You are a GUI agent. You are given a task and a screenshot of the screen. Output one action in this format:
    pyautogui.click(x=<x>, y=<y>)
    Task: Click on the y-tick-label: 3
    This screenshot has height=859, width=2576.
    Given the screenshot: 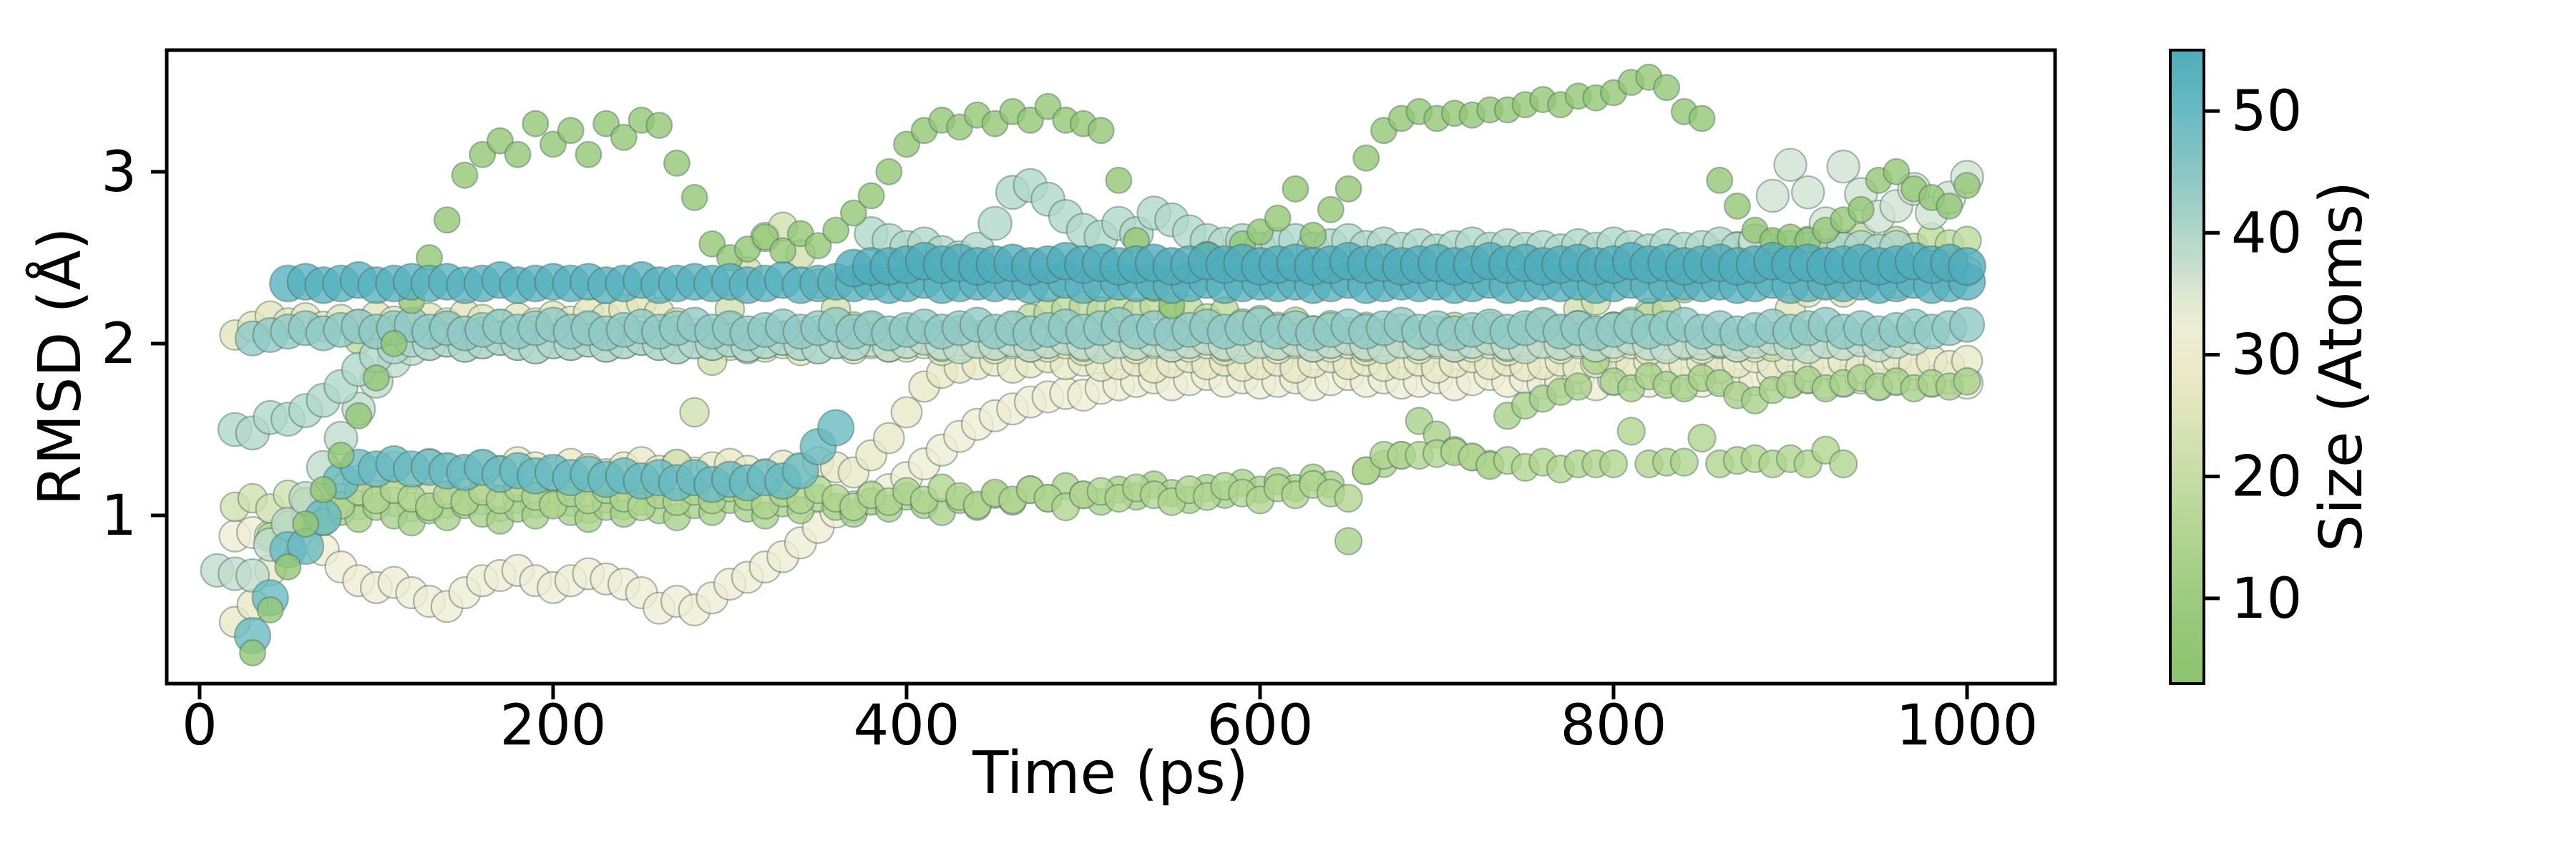 What is the action you would take?
    pyautogui.click(x=119, y=172)
    